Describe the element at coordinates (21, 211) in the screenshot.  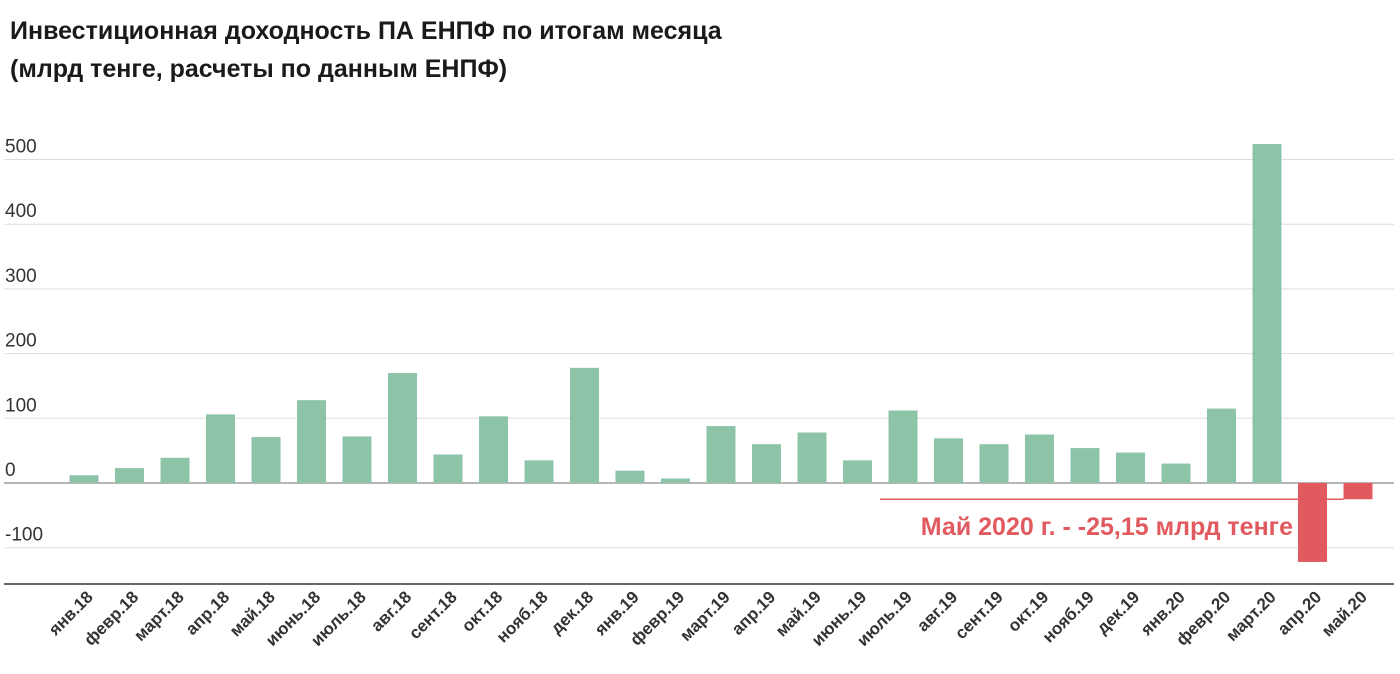
I see `y-tick-label: 400` at that location.